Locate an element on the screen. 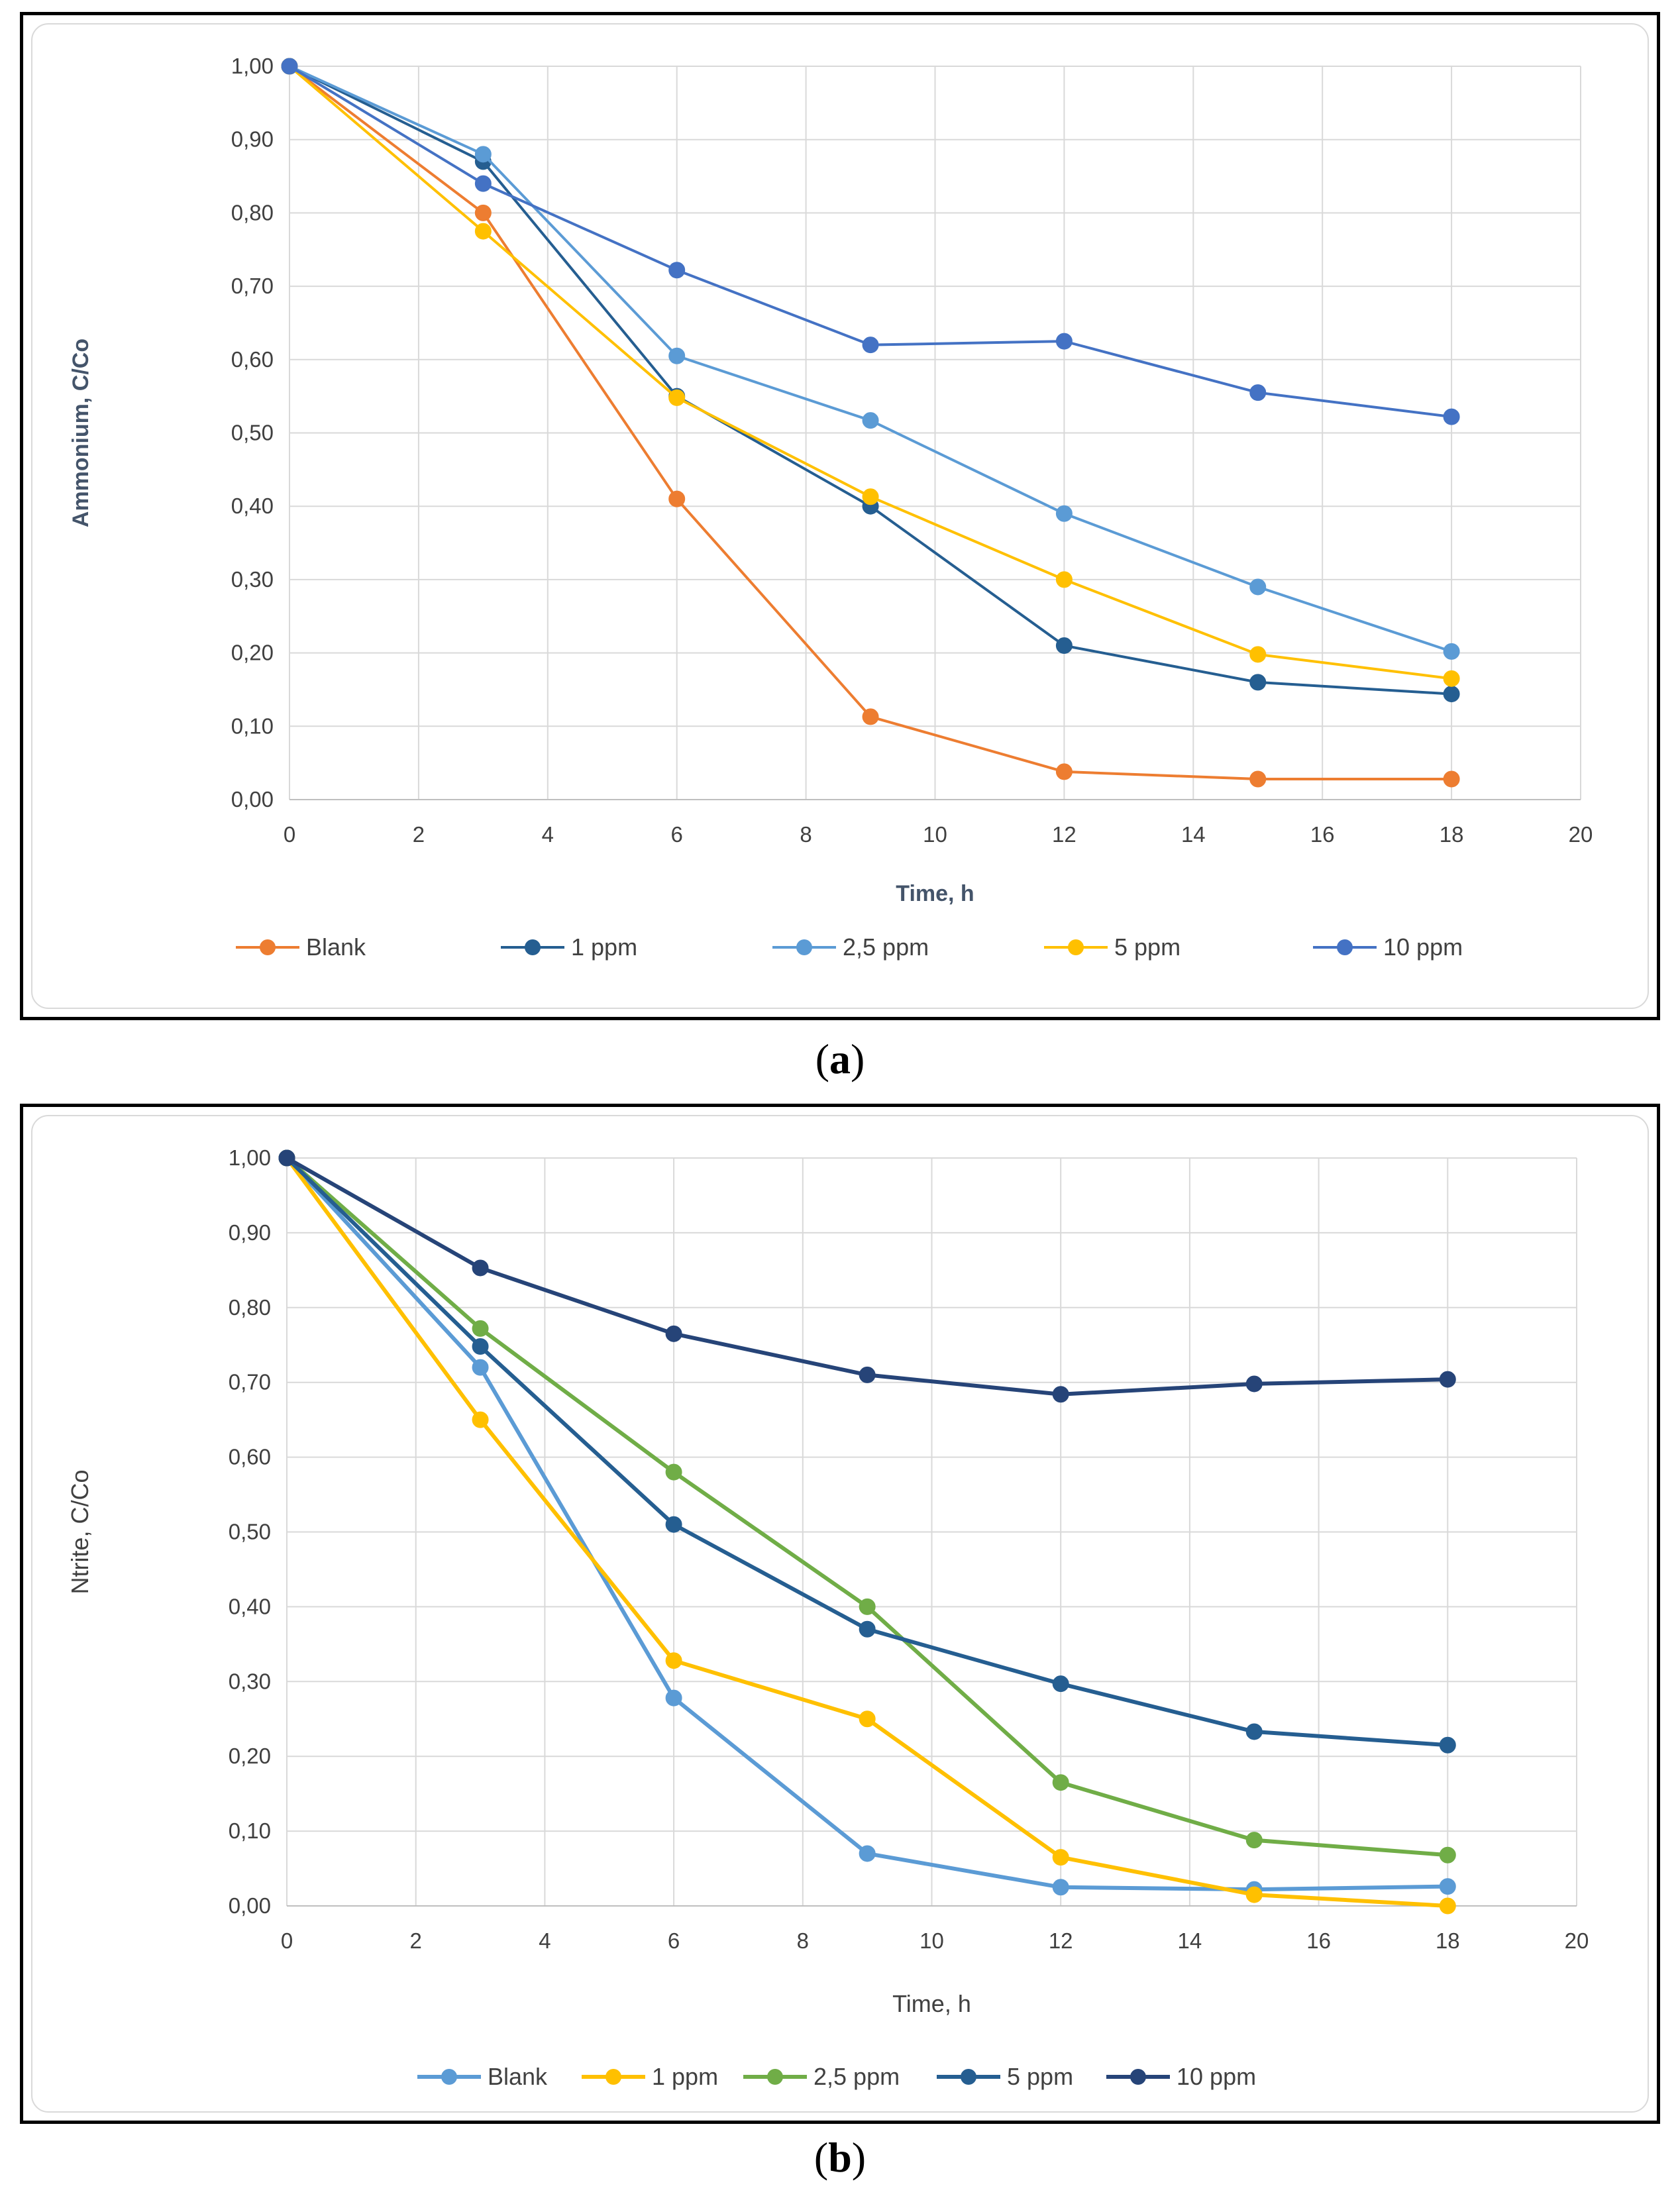  legend-label: 1 ppm is located at coordinates (685, 2076).